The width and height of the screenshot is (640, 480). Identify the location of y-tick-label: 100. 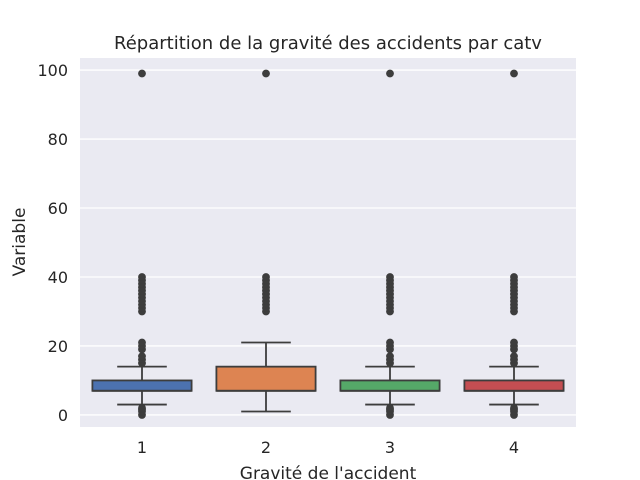
(52, 70).